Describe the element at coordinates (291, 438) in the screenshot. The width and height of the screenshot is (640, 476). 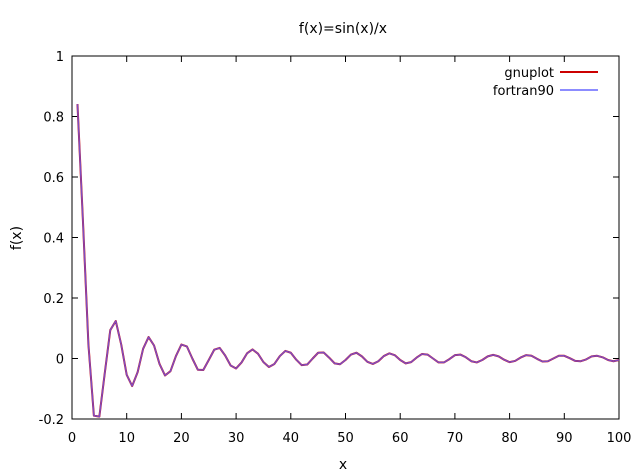
I see `x-tick-40-label: 40` at that location.